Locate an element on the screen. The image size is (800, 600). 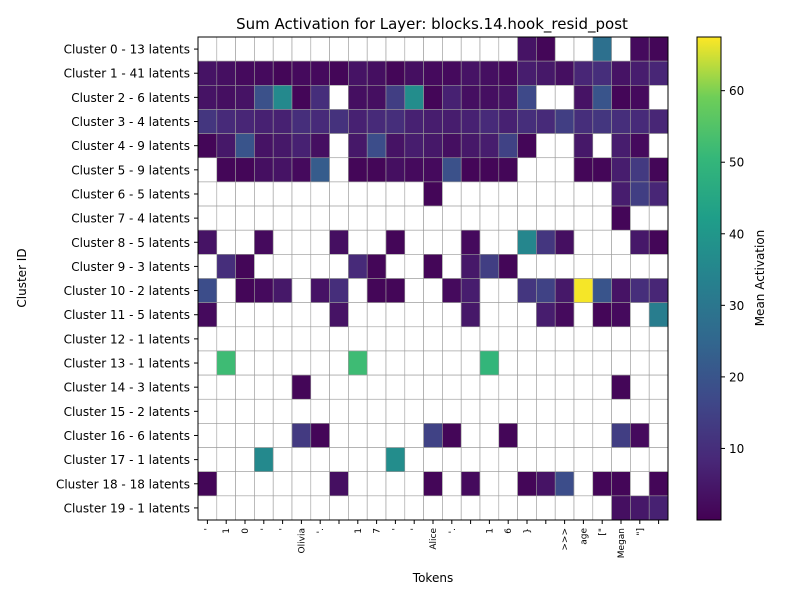
colorbar-tick-label: 60 is located at coordinates (736, 91).